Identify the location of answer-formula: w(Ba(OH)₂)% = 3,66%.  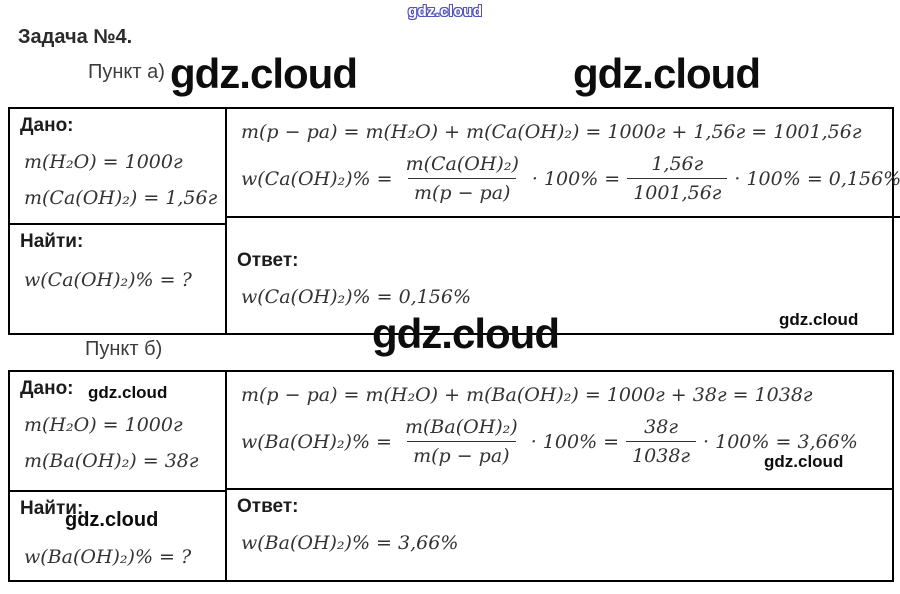
(350, 543).